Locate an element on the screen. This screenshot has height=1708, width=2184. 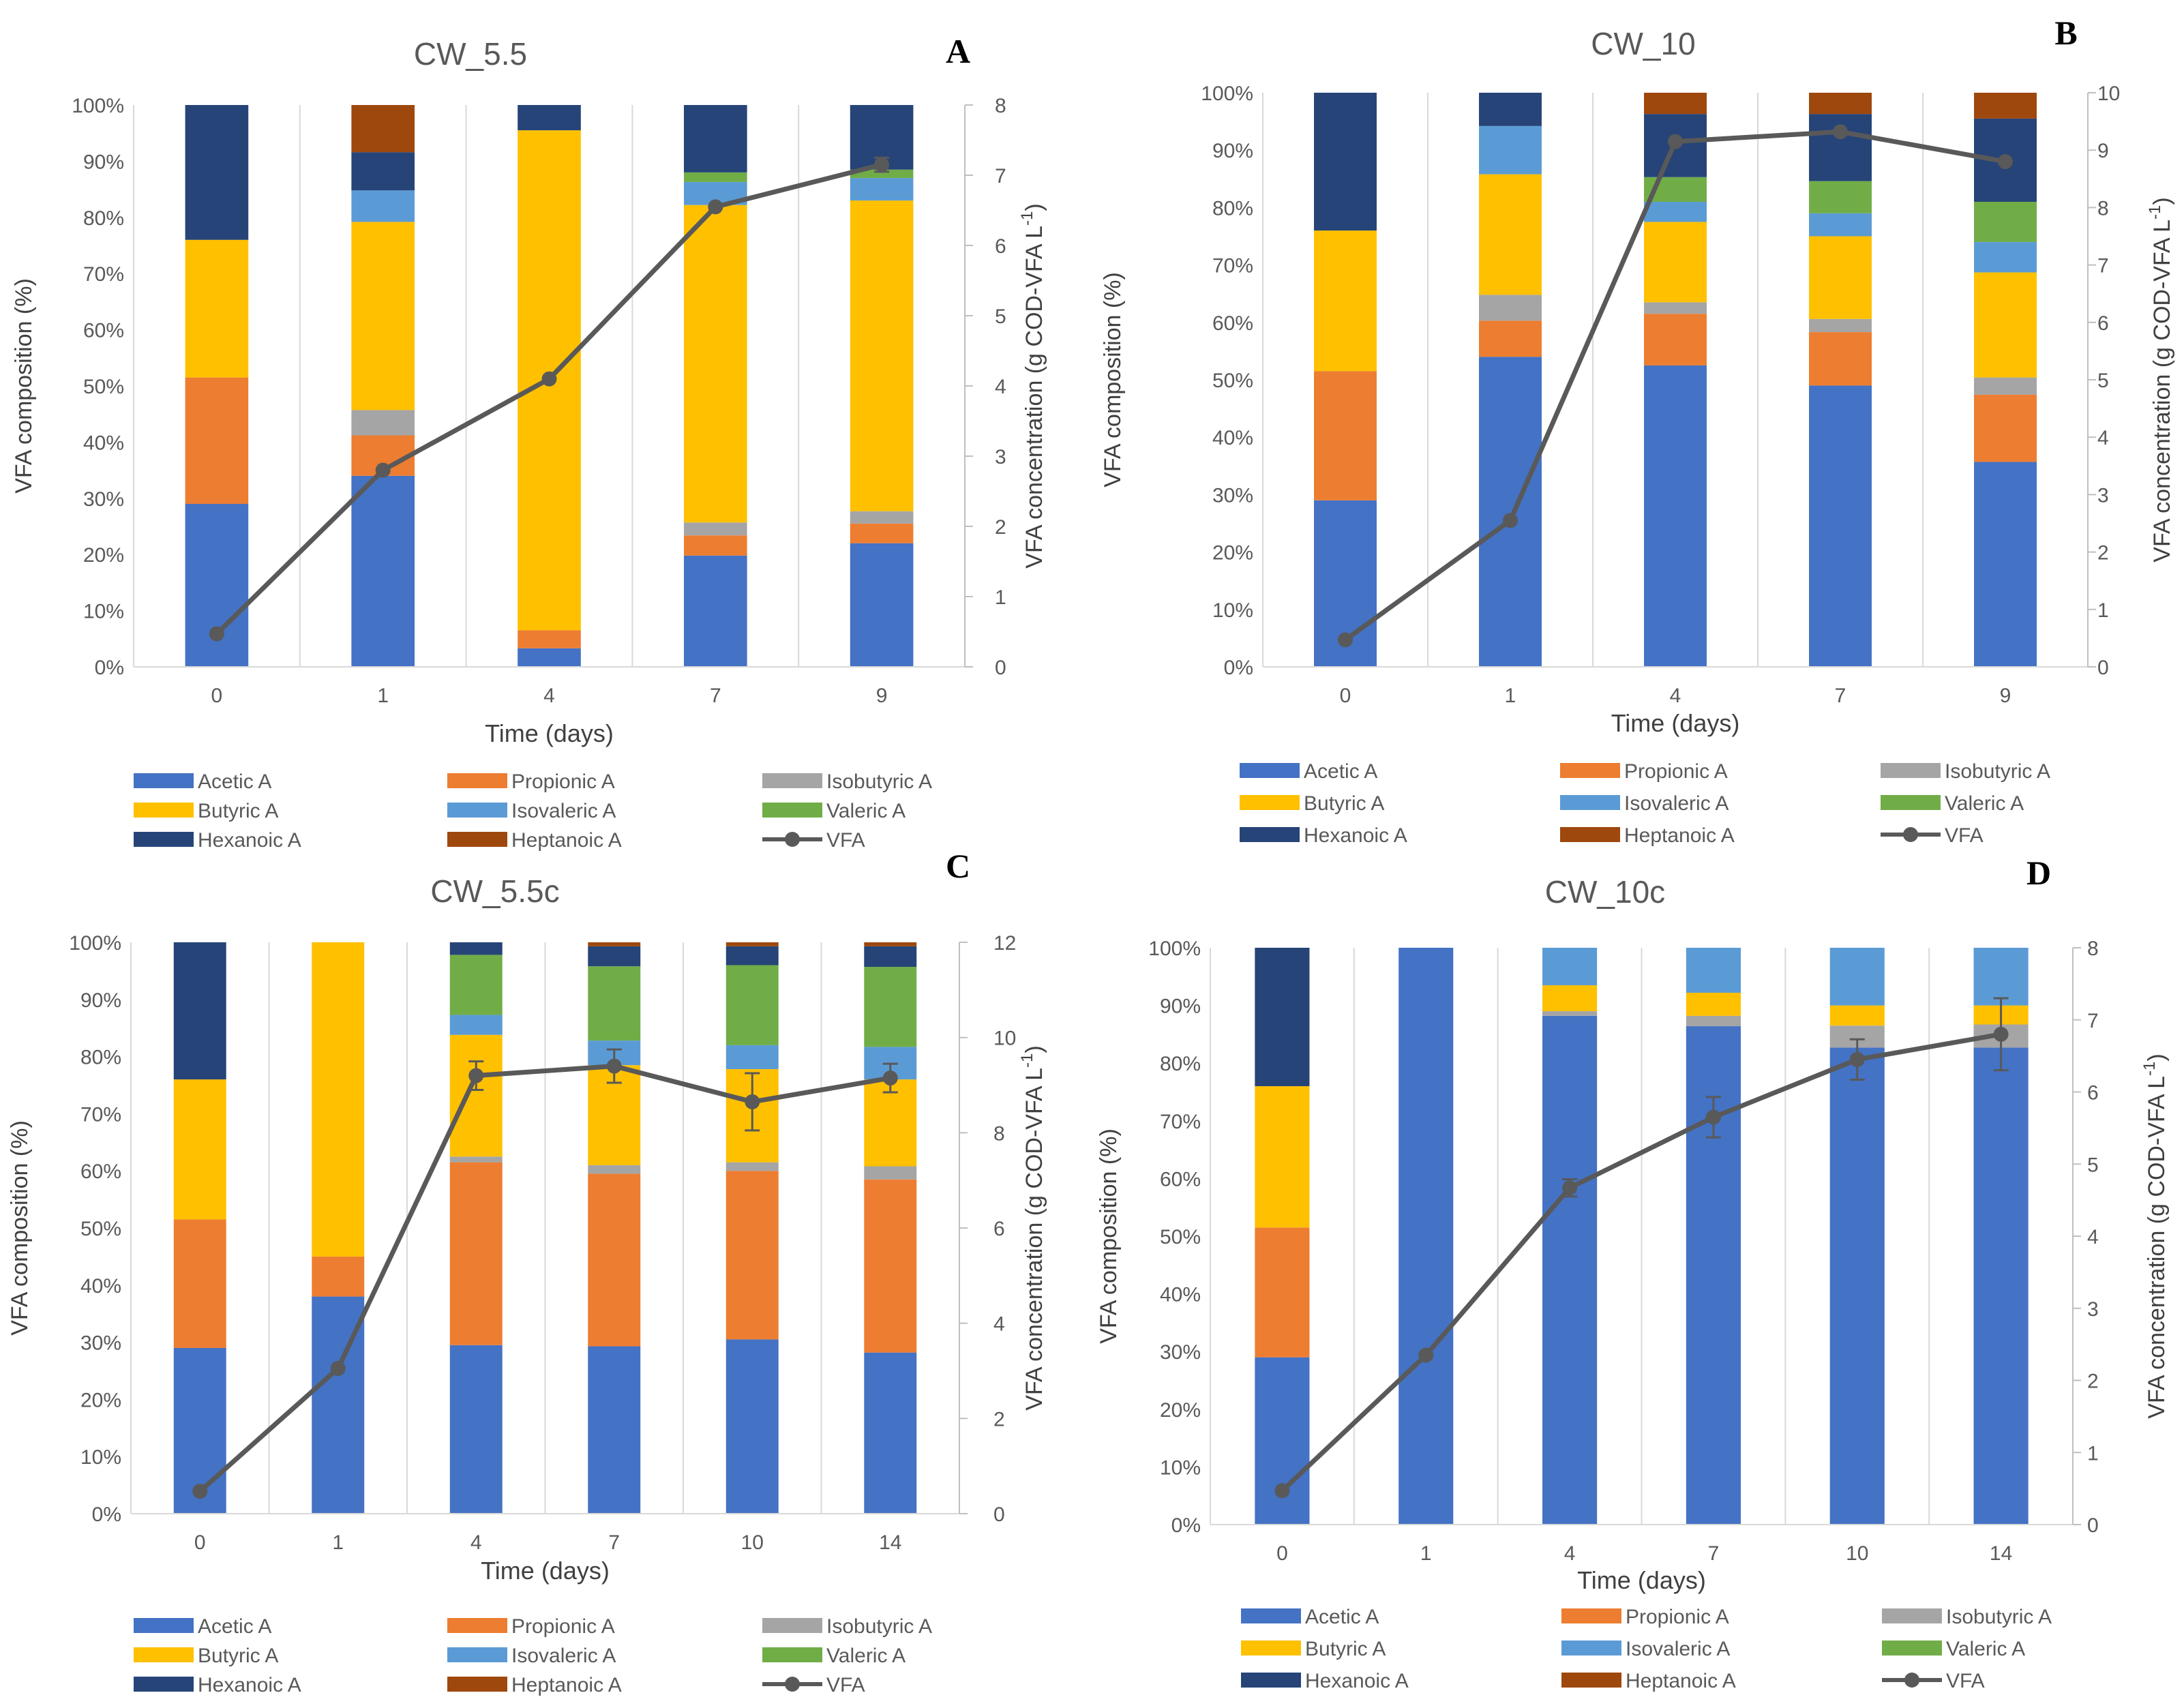
y2-label-tail: ) is located at coordinates (2157, 1057).